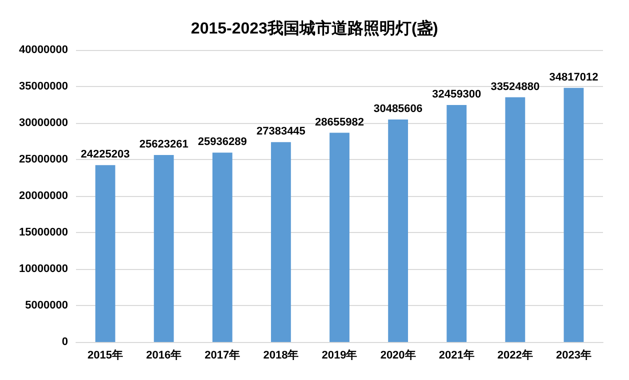 The height and width of the screenshot is (380, 629). What do you see at coordinates (515, 355) in the screenshot?
I see `x-tick-label: 2022年` at bounding box center [515, 355].